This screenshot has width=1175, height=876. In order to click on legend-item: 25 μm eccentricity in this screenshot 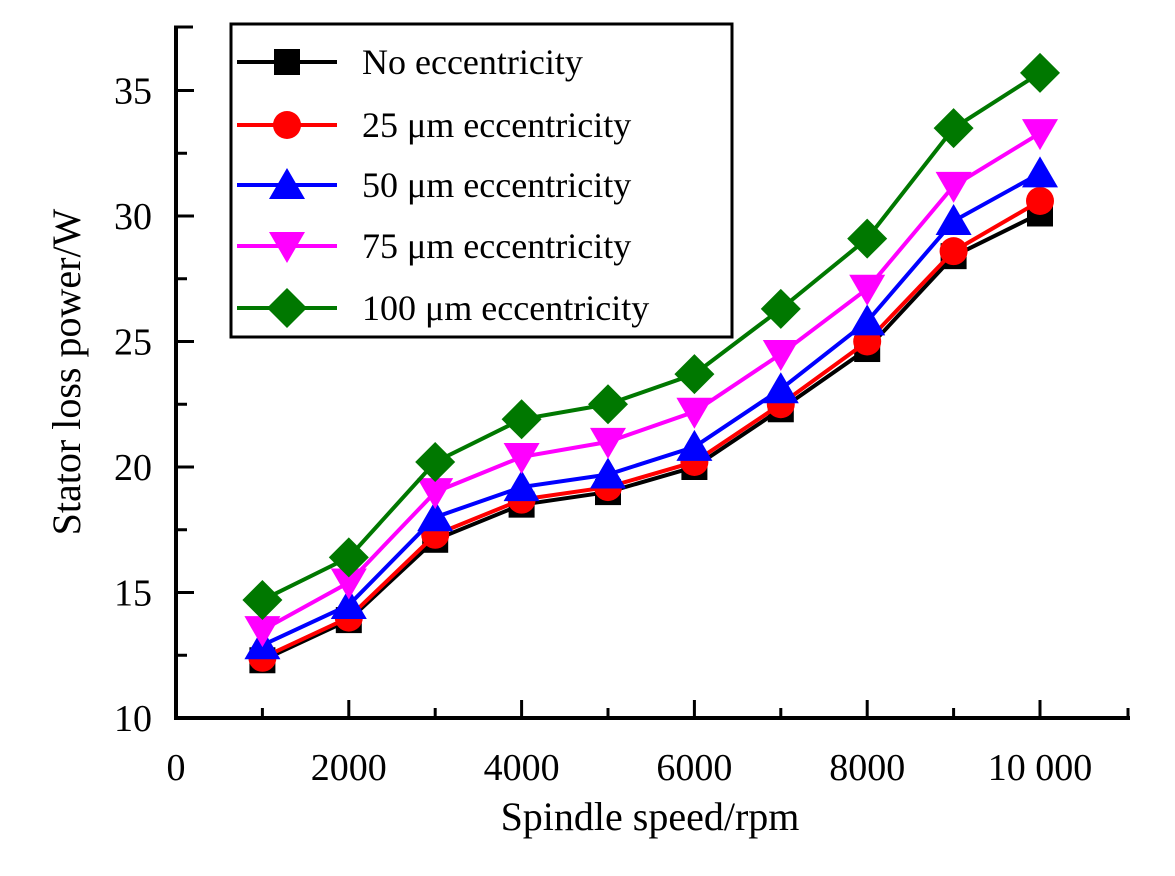, I will do `click(434, 125)`.